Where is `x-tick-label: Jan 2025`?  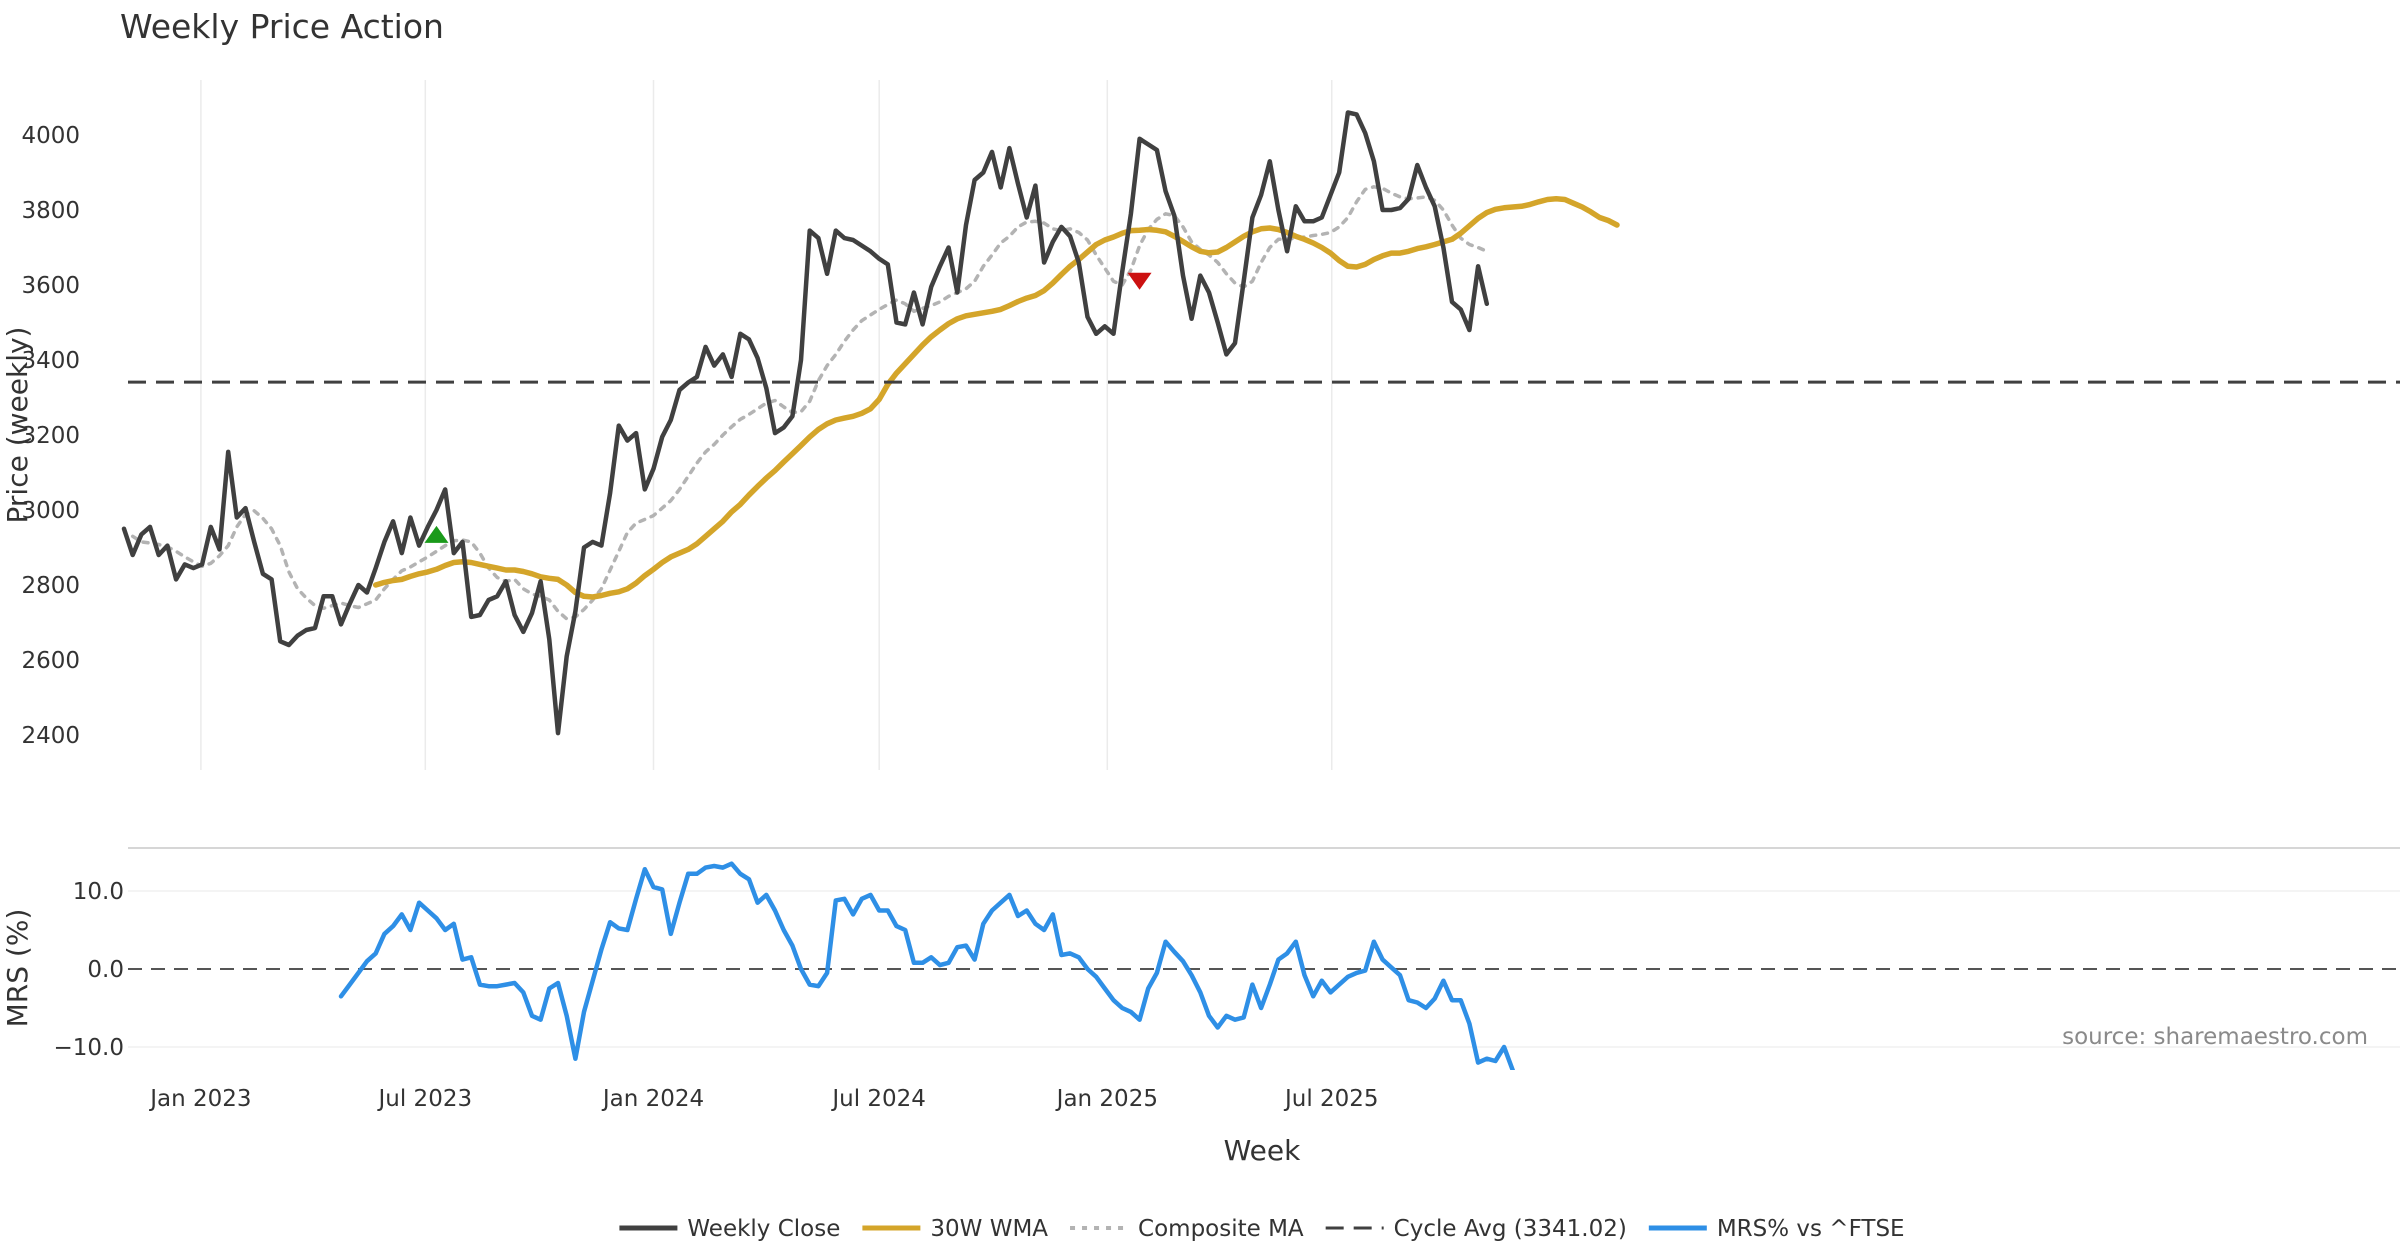
x-tick-label: Jan 2025 is located at coordinates (1106, 1099).